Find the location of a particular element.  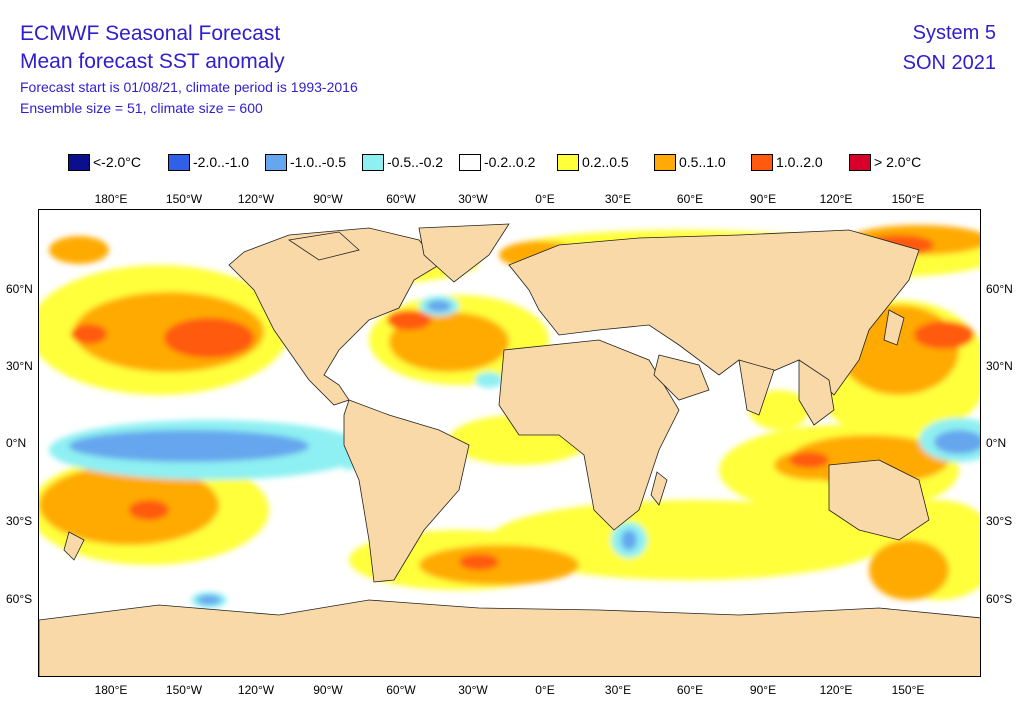

lon-tick-top: 0°E is located at coordinates (545, 199).